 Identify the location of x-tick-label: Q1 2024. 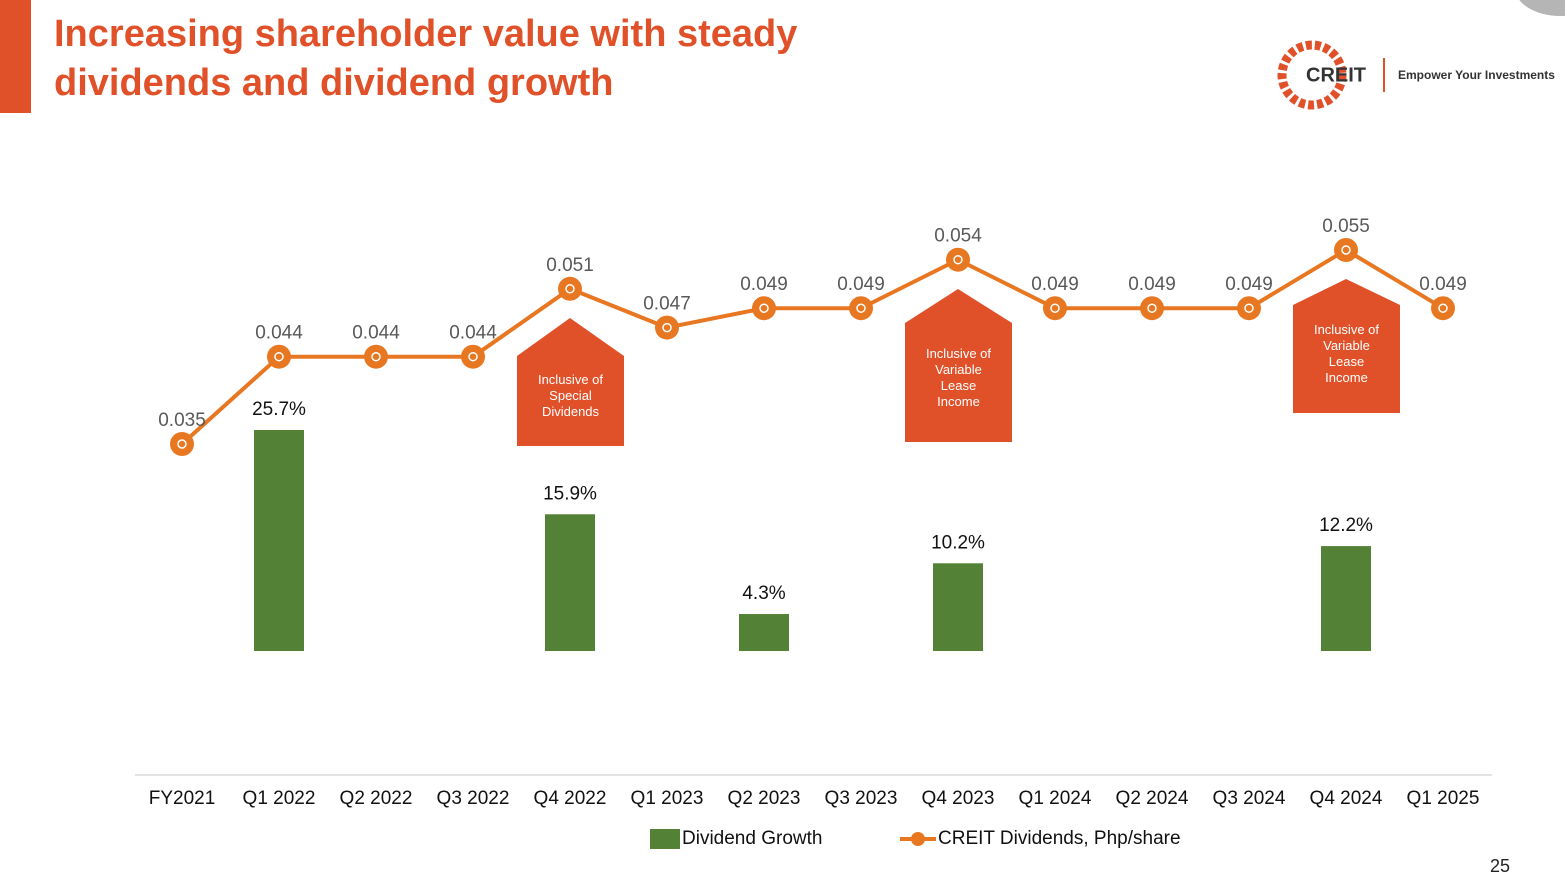
(1055, 798).